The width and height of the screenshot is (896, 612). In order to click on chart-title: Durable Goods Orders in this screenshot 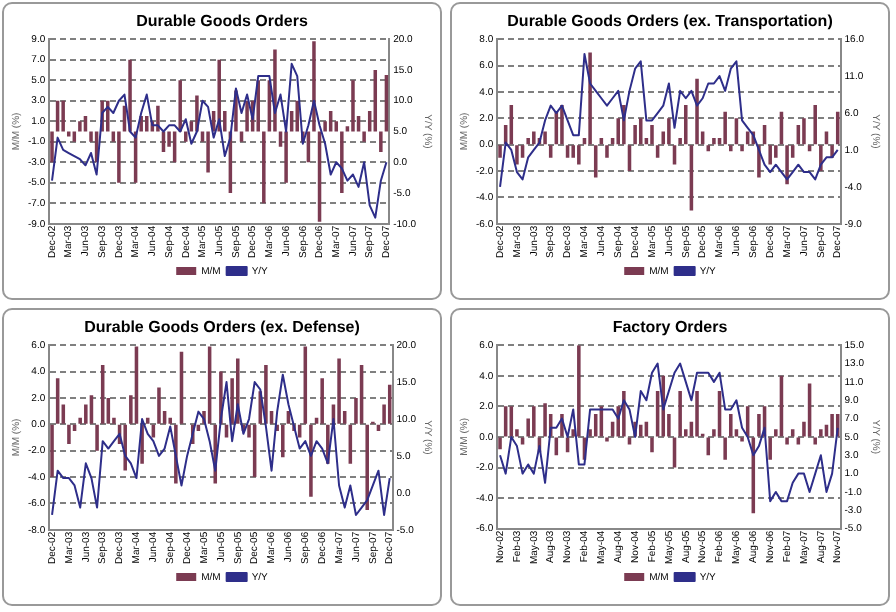, I will do `click(222, 21)`.